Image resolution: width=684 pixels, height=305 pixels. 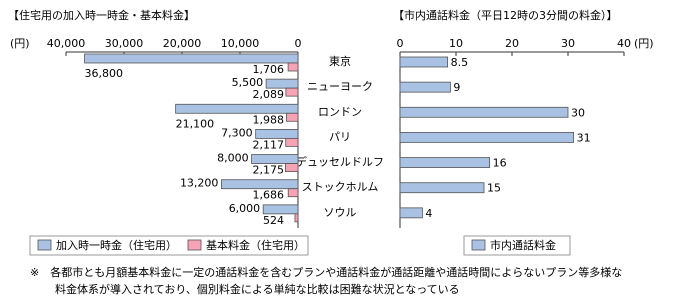 I want to click on value-label: 8.5, so click(x=460, y=62).